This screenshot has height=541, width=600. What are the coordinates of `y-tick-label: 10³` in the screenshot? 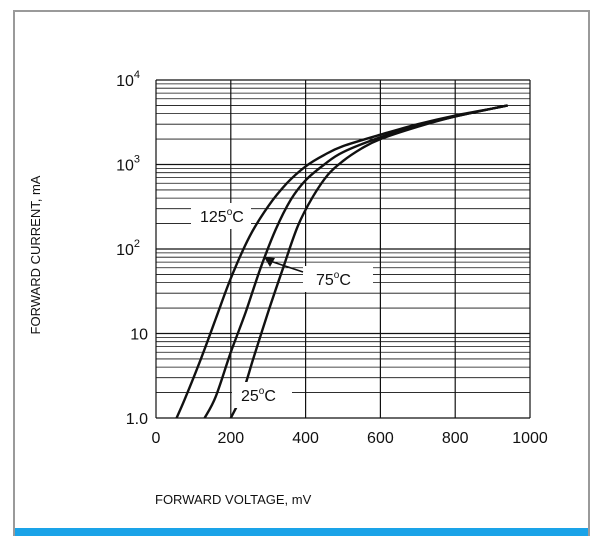 It's located at (128, 164).